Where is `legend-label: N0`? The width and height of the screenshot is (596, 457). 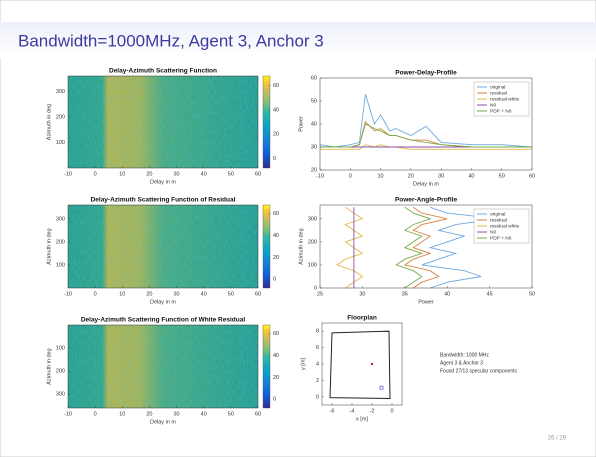
legend-label: N0 is located at coordinates (493, 105).